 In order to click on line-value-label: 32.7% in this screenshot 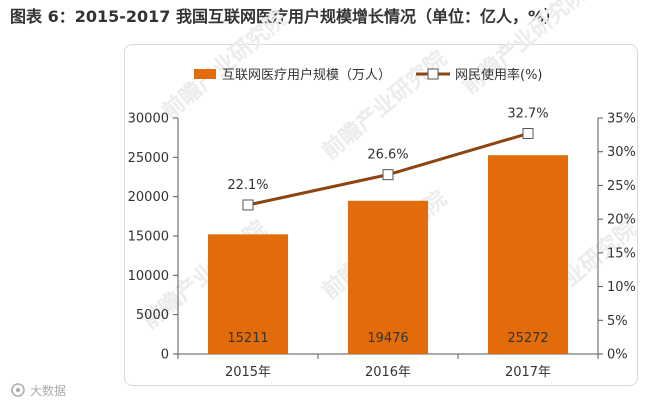, I will do `click(527, 114)`.